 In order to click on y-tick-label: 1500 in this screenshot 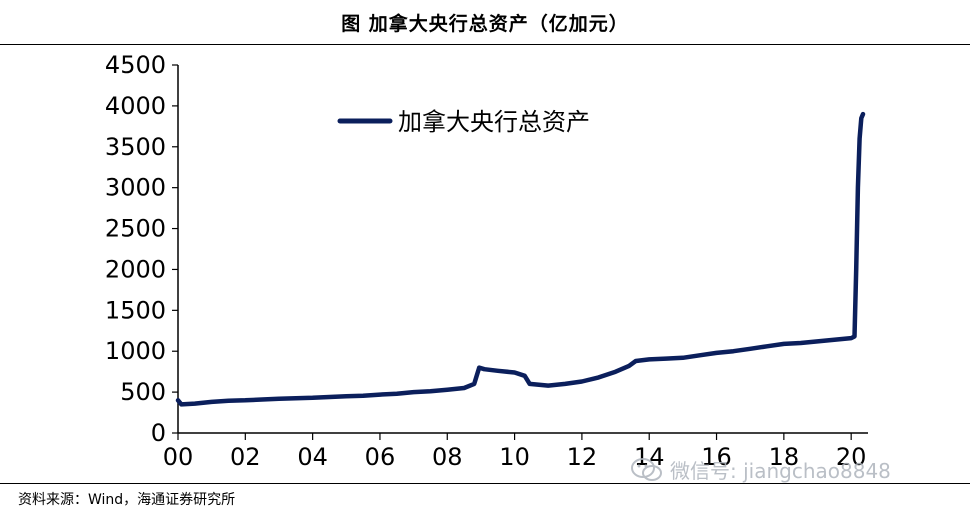, I will do `click(135, 310)`.